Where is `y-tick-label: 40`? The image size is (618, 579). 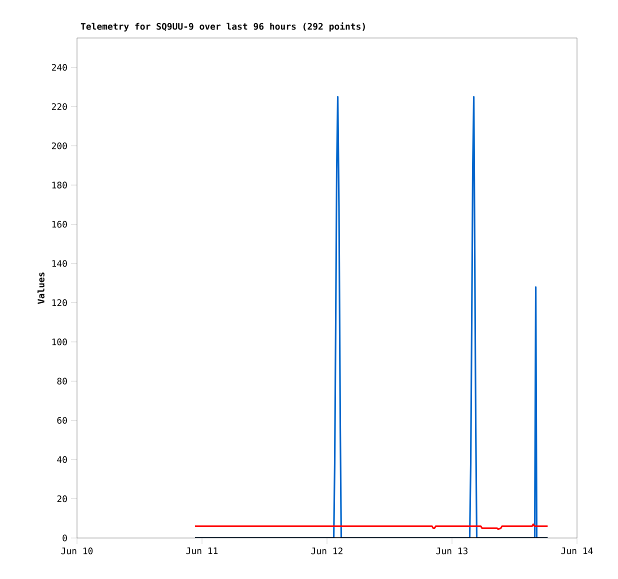
y-tick-label: 40 is located at coordinates (62, 459).